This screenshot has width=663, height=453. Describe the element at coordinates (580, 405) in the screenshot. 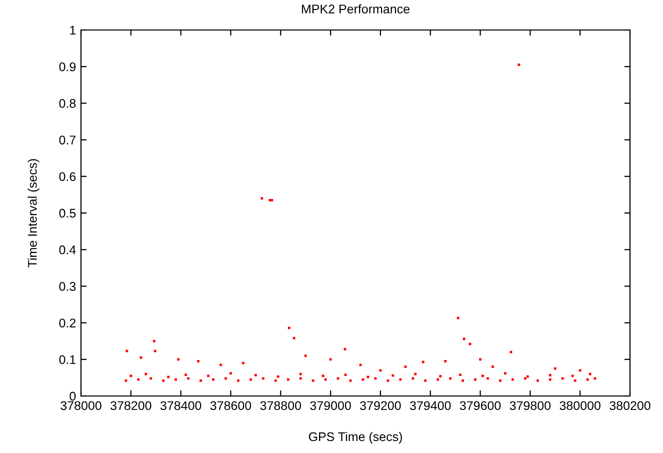

I see `x-tick-label: 380000` at that location.